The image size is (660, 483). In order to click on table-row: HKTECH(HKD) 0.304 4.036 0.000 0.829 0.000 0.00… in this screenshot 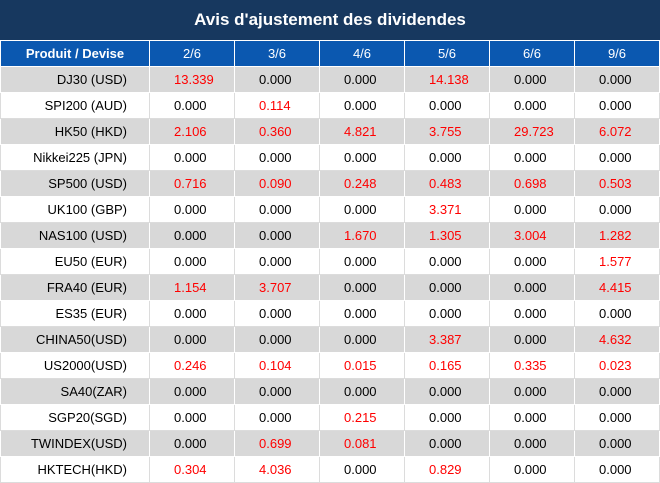, I will do `click(330, 469)`.